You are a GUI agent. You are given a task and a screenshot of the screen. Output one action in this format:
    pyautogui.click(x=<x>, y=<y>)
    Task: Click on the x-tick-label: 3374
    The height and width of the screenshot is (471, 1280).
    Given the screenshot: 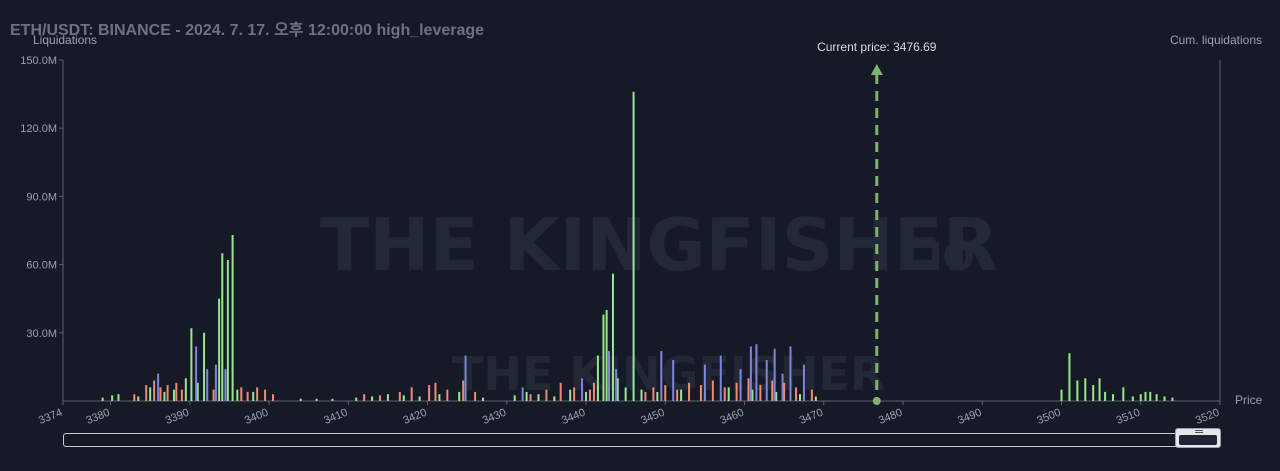 What is the action you would take?
    pyautogui.click(x=50, y=417)
    